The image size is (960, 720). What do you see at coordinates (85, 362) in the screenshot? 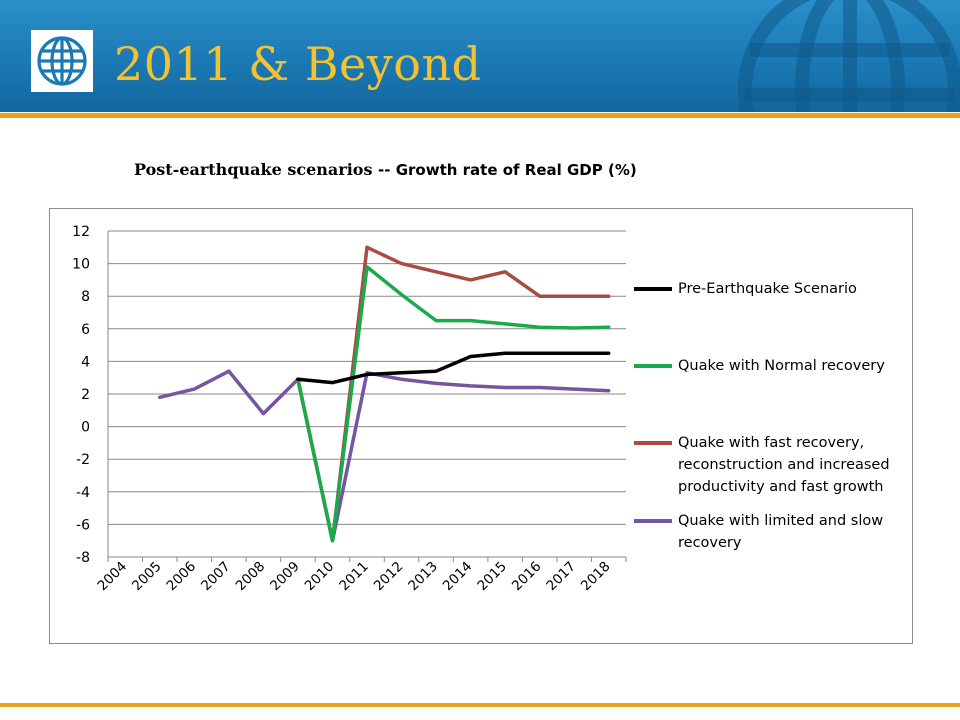
I see `y-tick-label: 4` at bounding box center [85, 362].